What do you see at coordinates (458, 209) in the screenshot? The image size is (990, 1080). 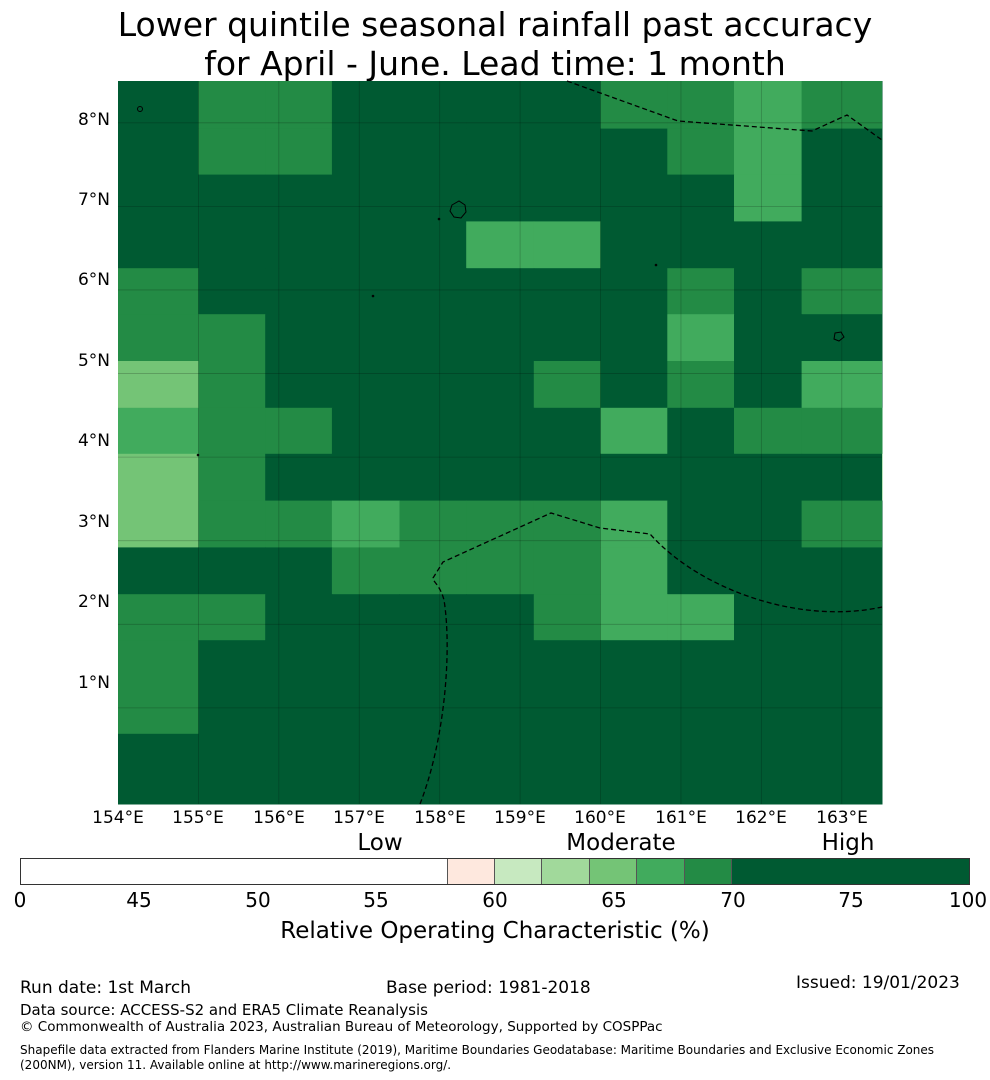 I see `island-pohnpei` at bounding box center [458, 209].